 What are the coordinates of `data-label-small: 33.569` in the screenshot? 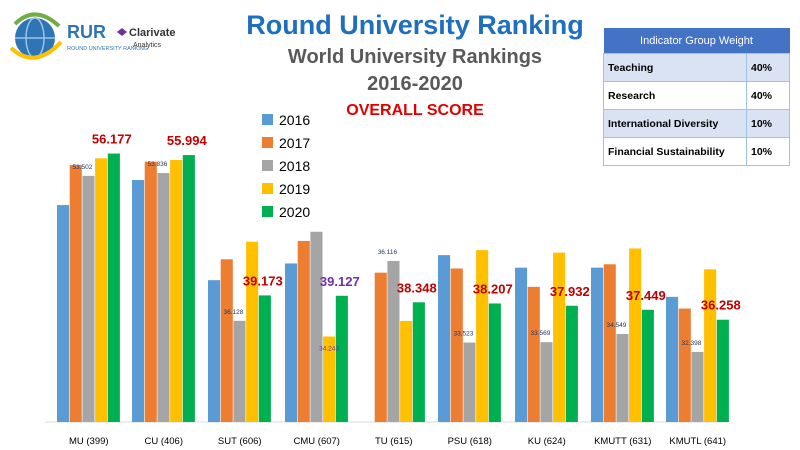 It's located at (540, 333).